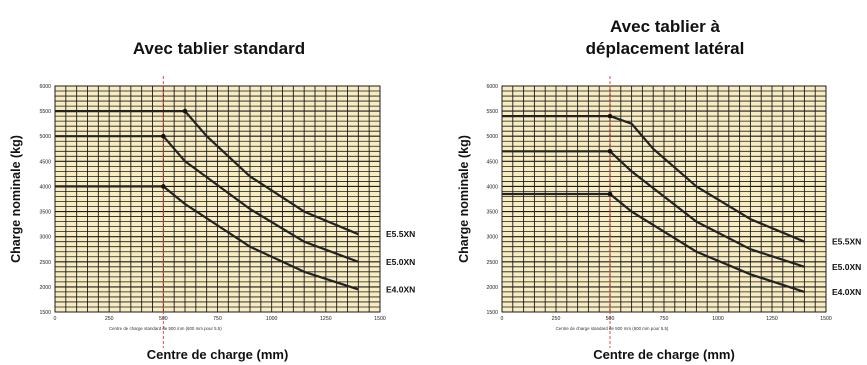  What do you see at coordinates (219, 48) in the screenshot?
I see `chart-title: Avec tablier standard` at bounding box center [219, 48].